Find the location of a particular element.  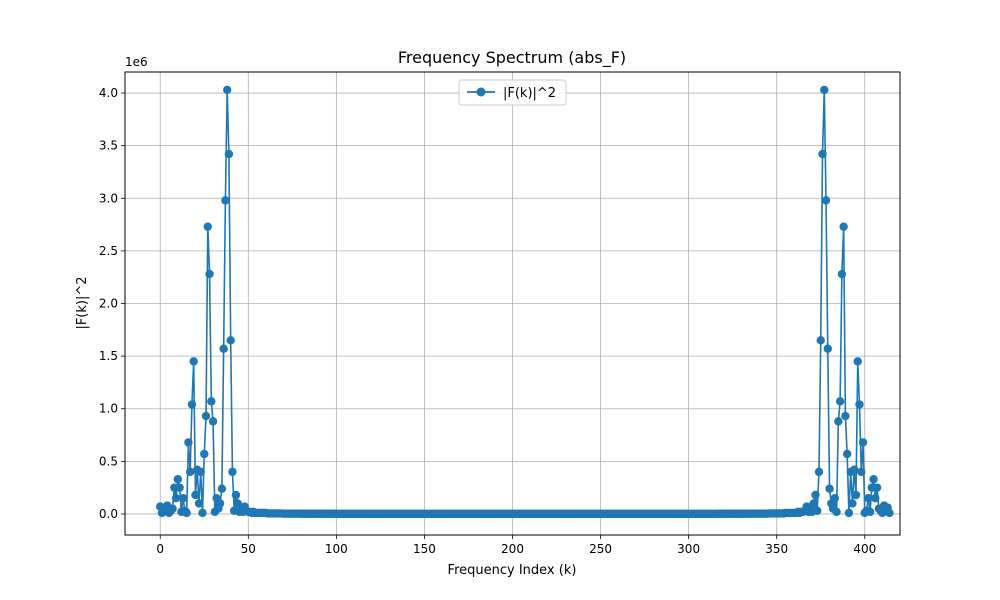

x-tick-label: 400 is located at coordinates (864, 549).